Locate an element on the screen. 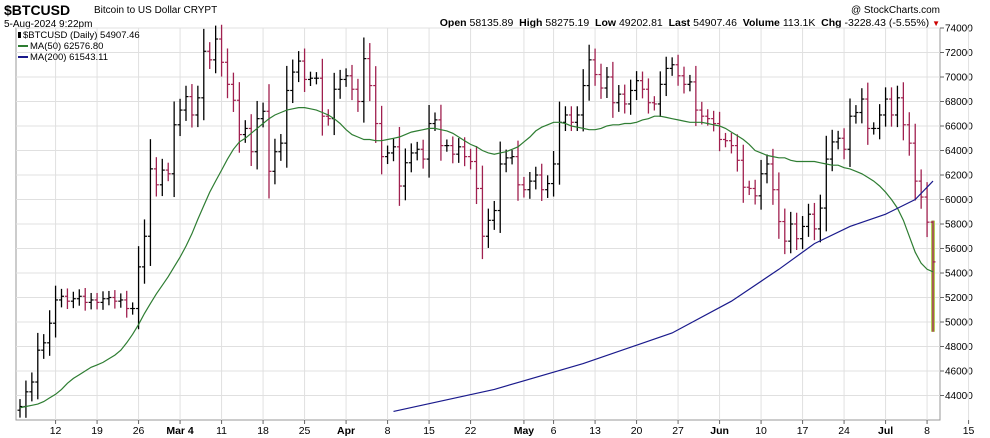 This screenshot has width=990, height=438. x-tick-label: 22 is located at coordinates (471, 431).